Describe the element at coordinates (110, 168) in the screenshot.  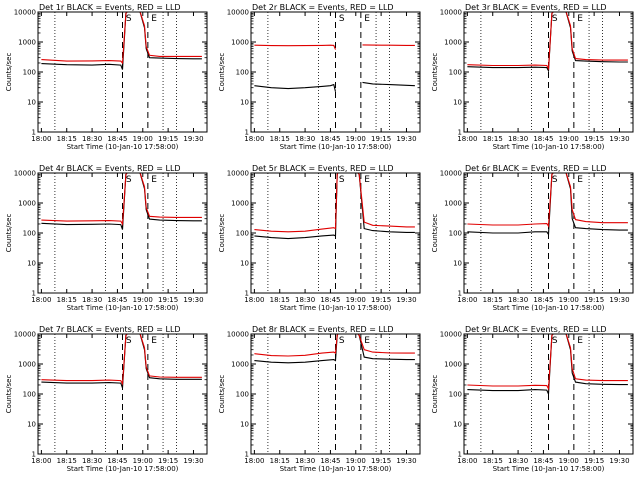
I see `panel-title: Det 4r BLACK = Events, RED = LLD` at that location.